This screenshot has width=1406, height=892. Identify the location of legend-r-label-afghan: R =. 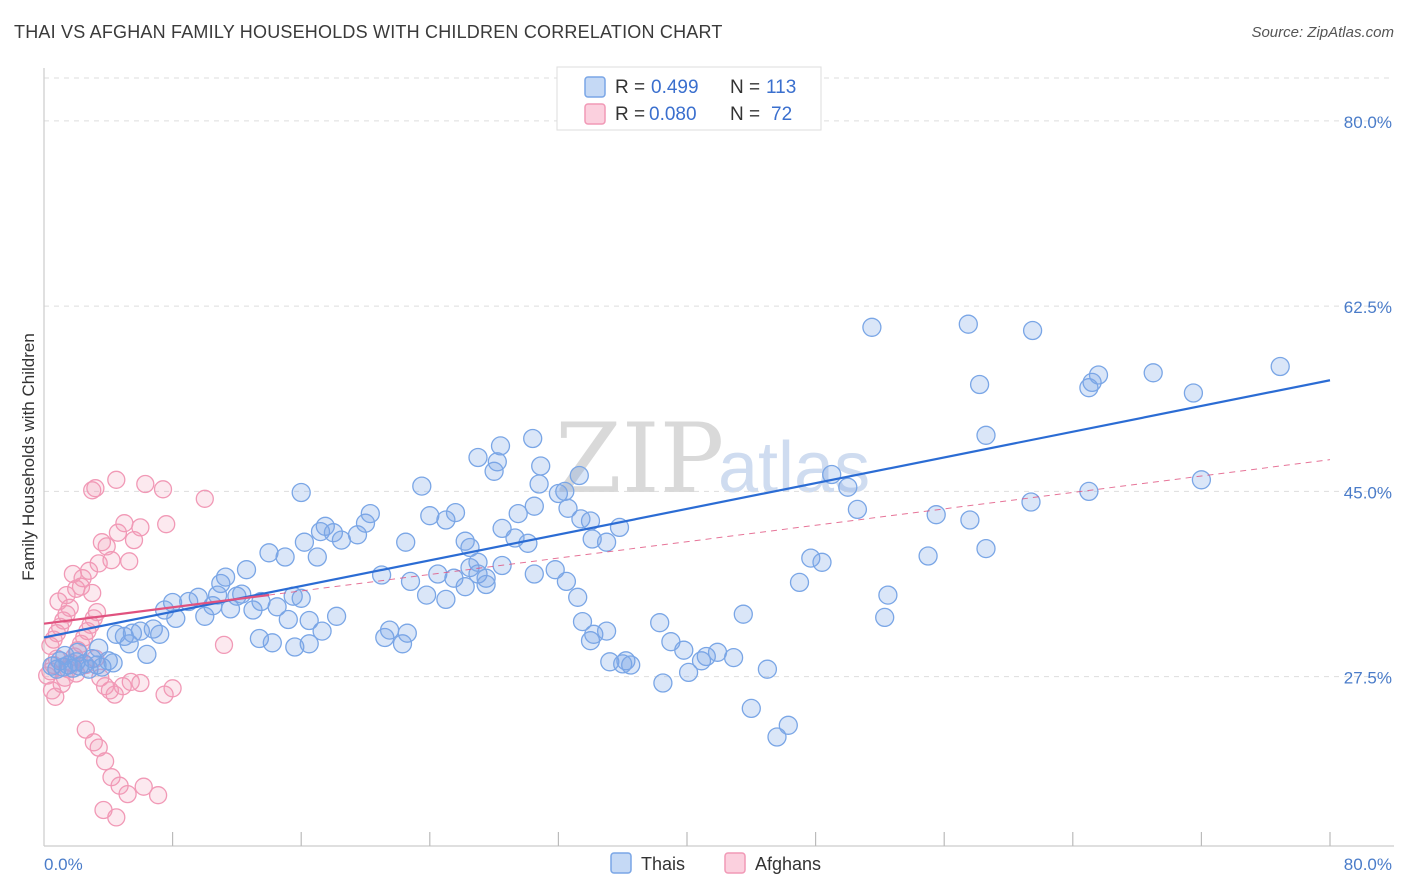
(630, 114).